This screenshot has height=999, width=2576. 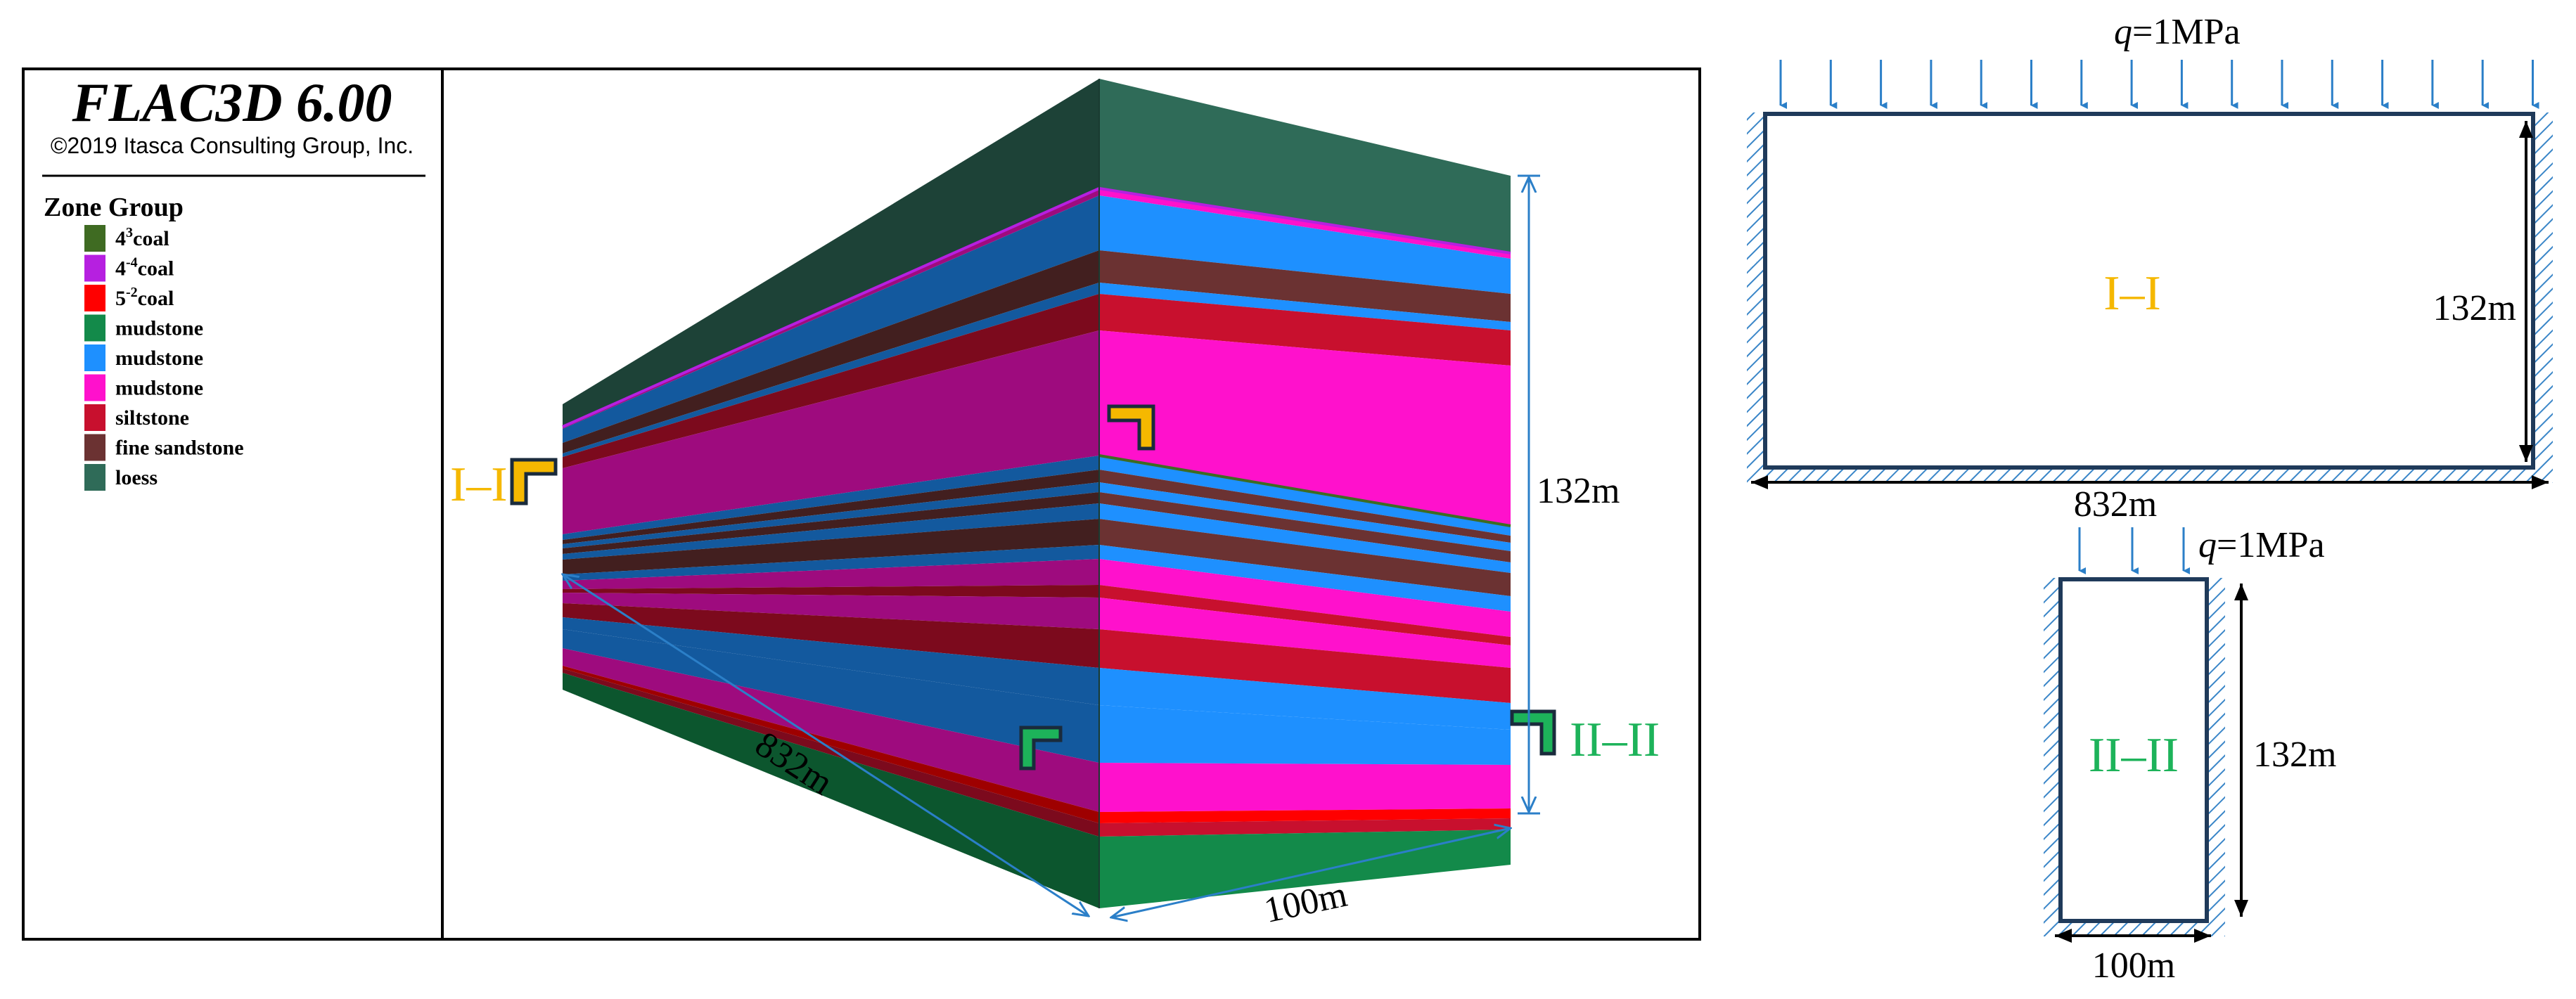 I want to click on section-2-height-label: 132m, so click(x=2294, y=755).